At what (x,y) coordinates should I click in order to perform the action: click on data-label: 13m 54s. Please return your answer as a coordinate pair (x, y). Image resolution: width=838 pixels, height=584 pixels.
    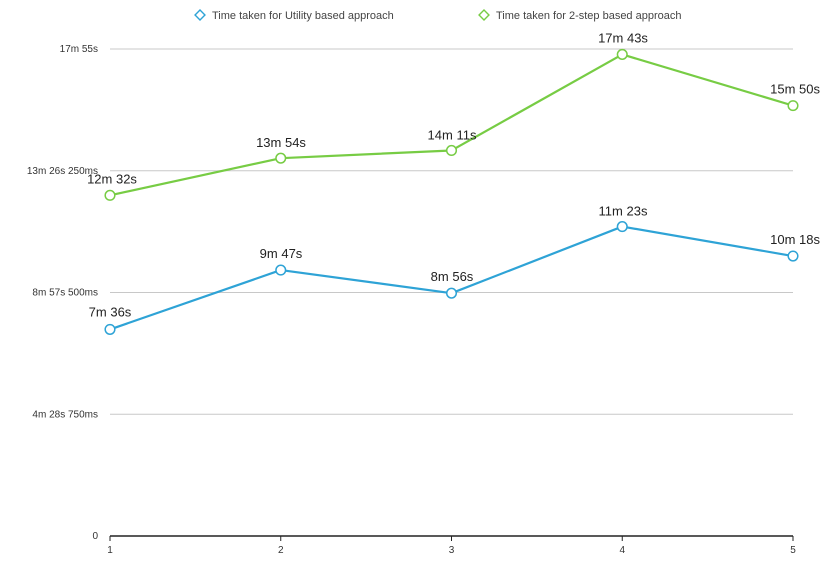
    Looking at the image, I should click on (281, 142).